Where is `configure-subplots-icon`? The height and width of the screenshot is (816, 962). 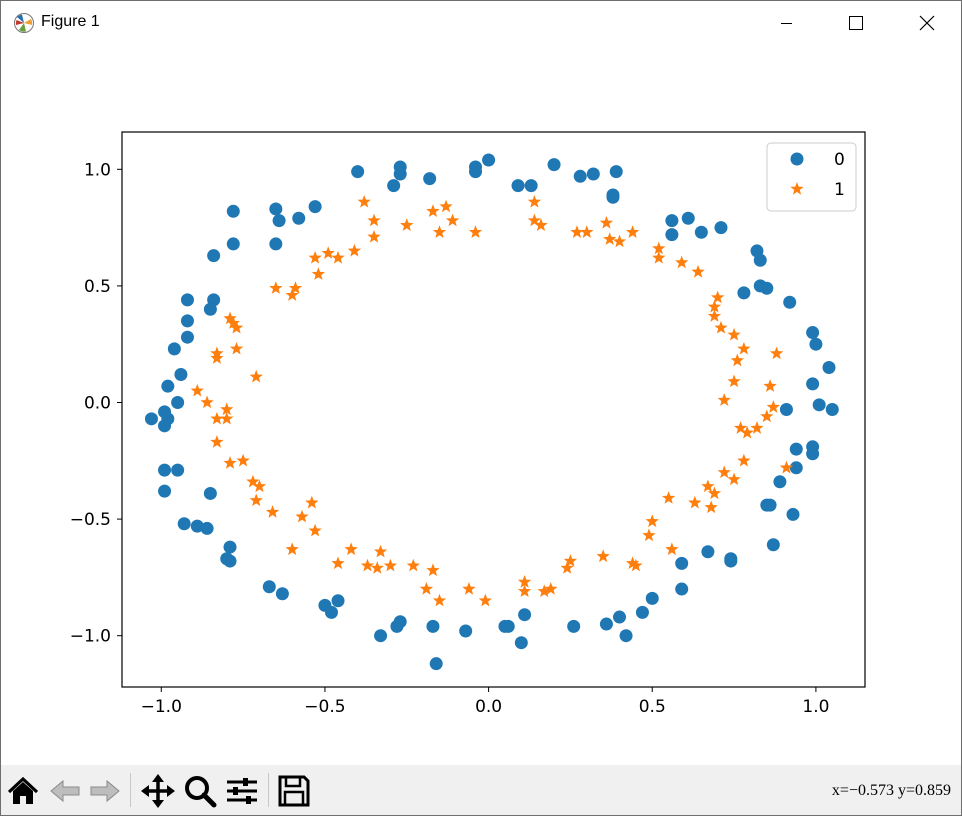 configure-subplots-icon is located at coordinates (242, 791).